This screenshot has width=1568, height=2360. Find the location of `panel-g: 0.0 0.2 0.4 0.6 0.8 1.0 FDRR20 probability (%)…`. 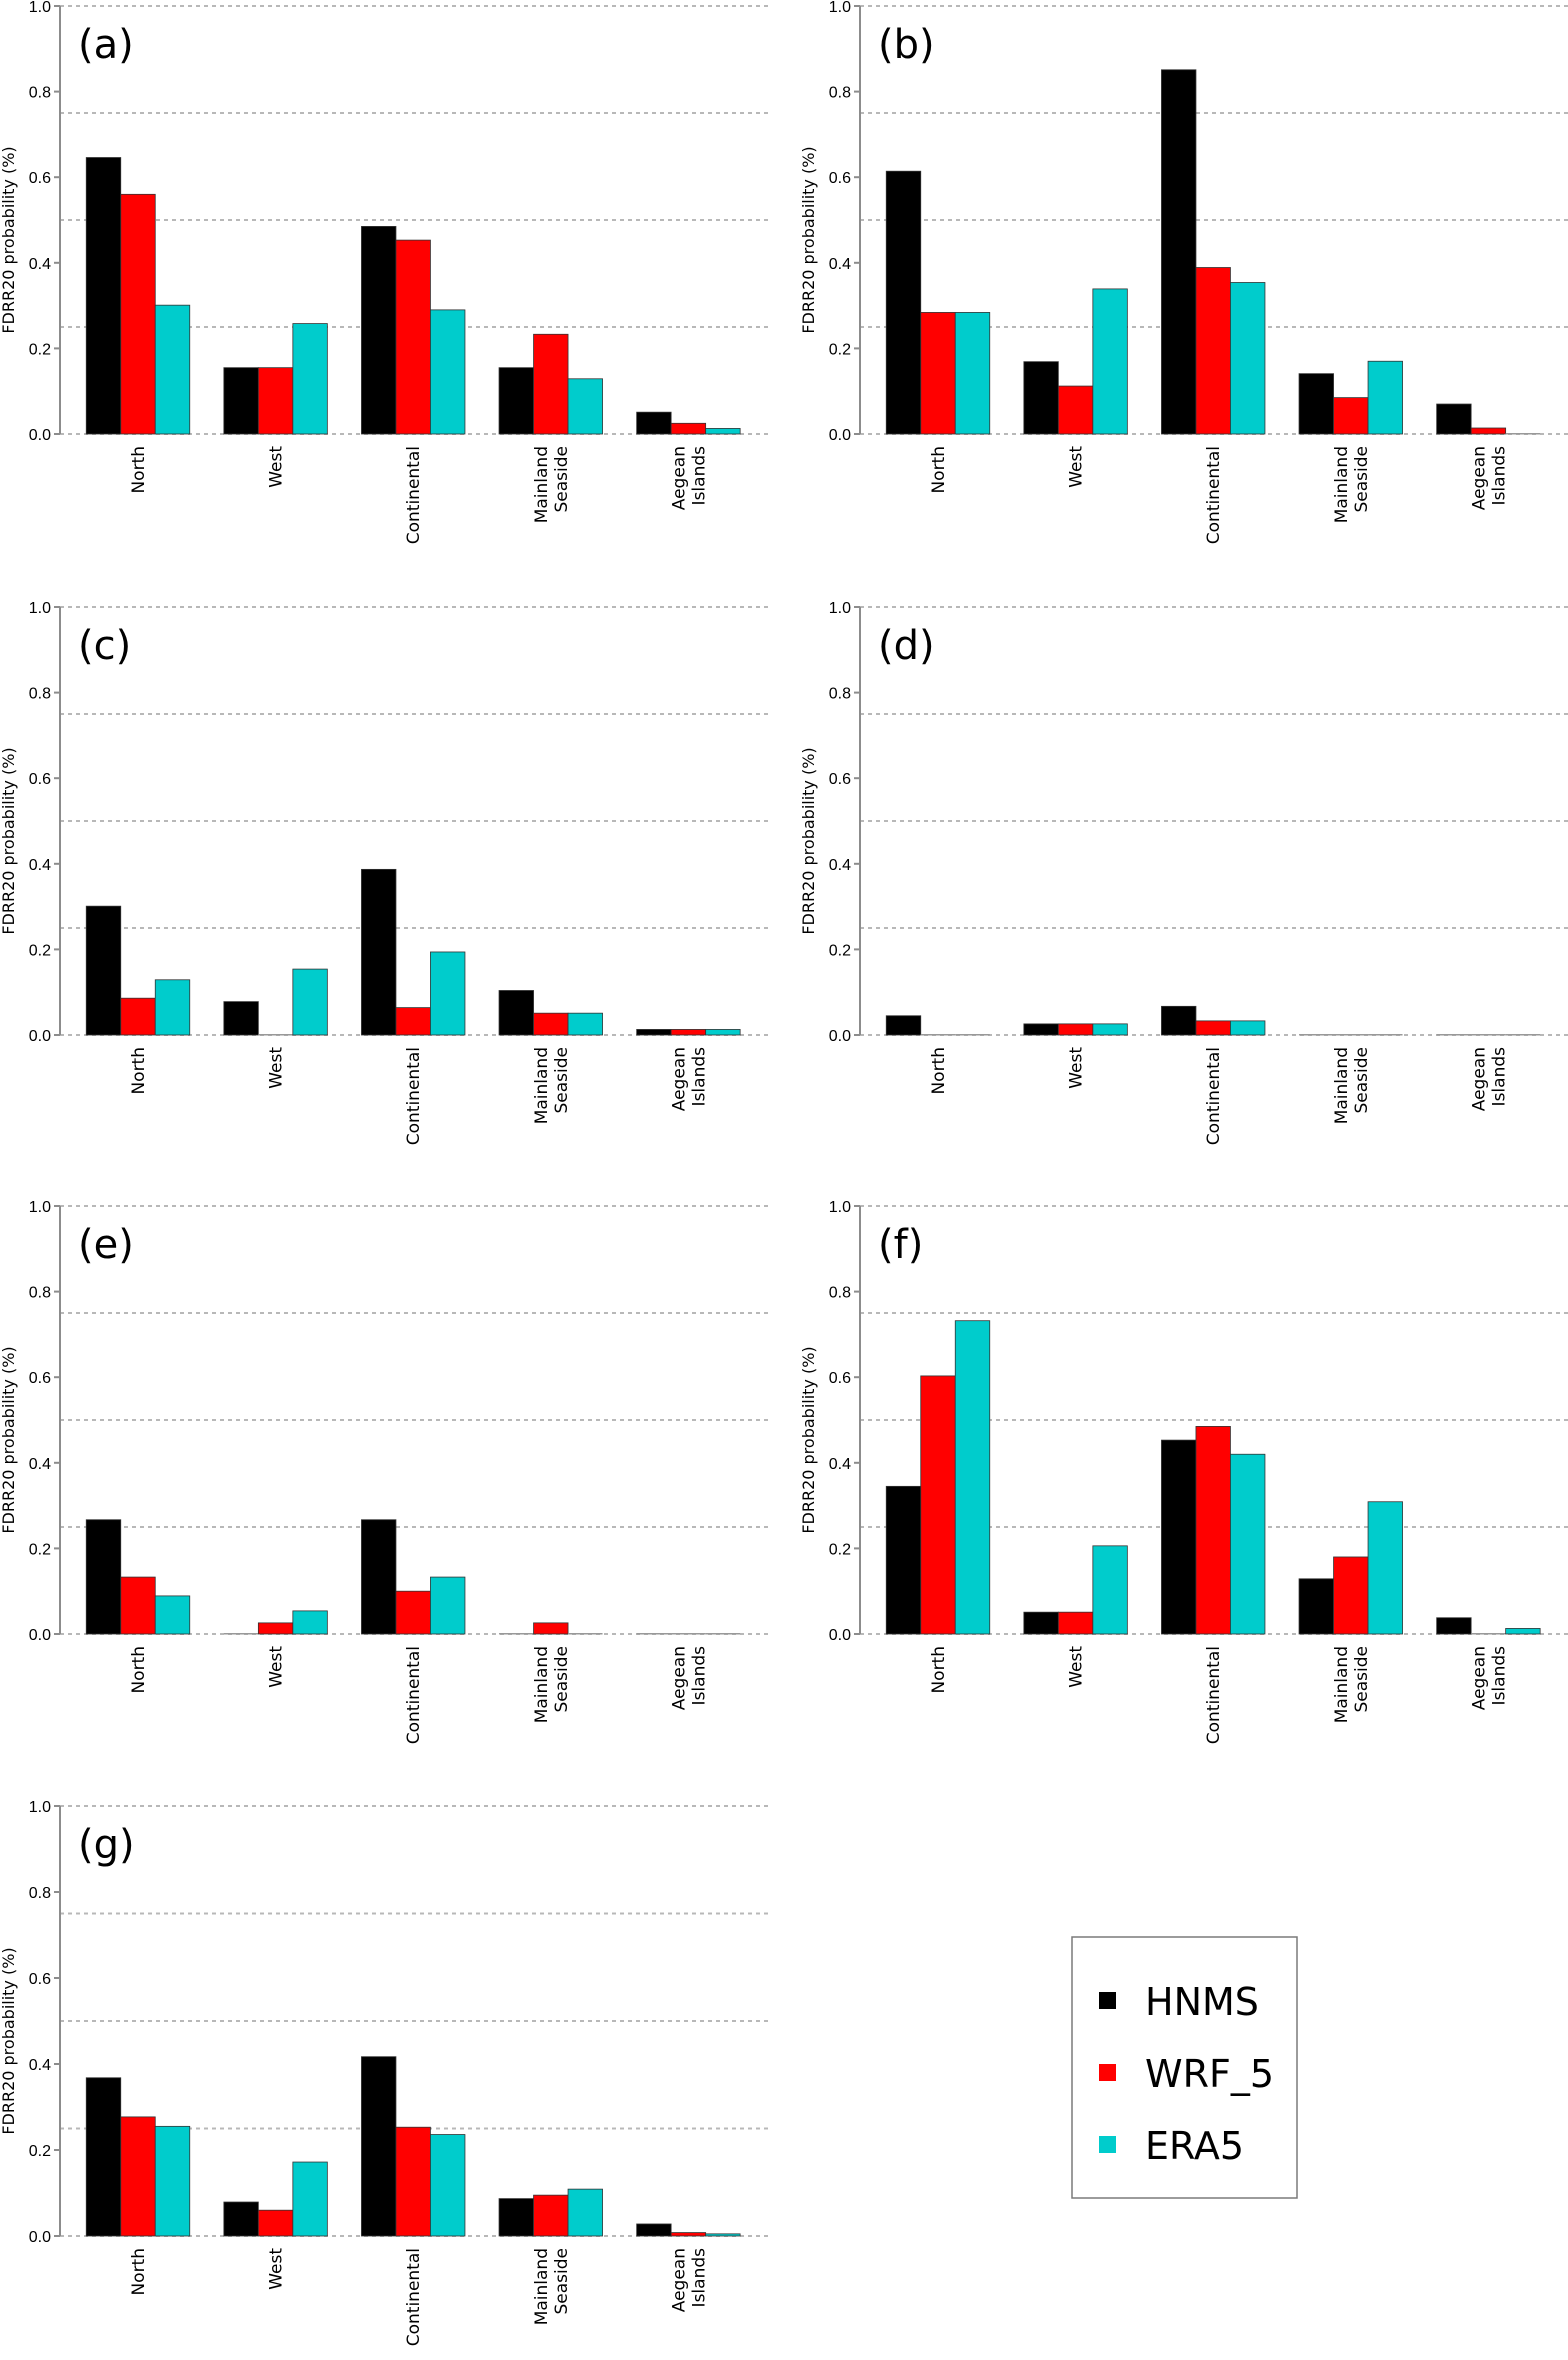

panel-g: 0.0 0.2 0.4 0.6 0.8 1.0 FDRR20 probability (%)… is located at coordinates (384, 2072).